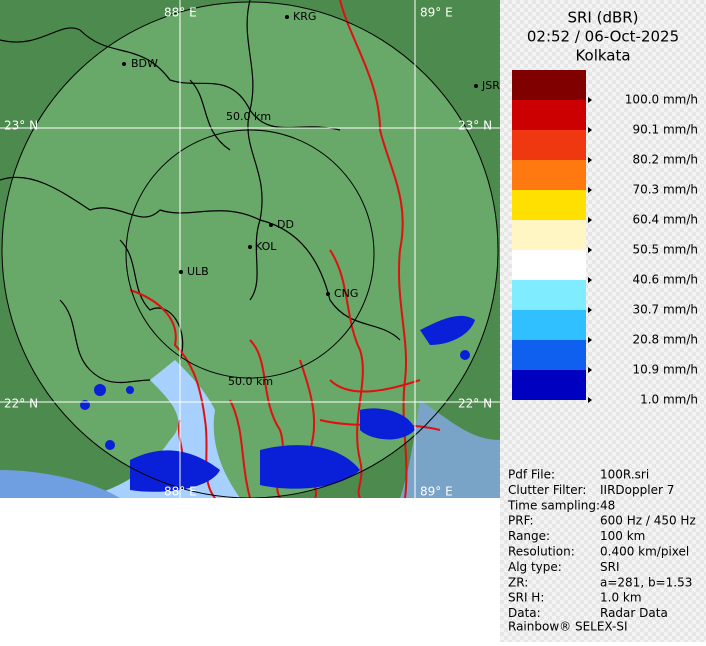 This screenshot has width=706, height=646. What do you see at coordinates (568, 627) in the screenshot?
I see `footer: Rainbow® SELEX-SI` at bounding box center [568, 627].